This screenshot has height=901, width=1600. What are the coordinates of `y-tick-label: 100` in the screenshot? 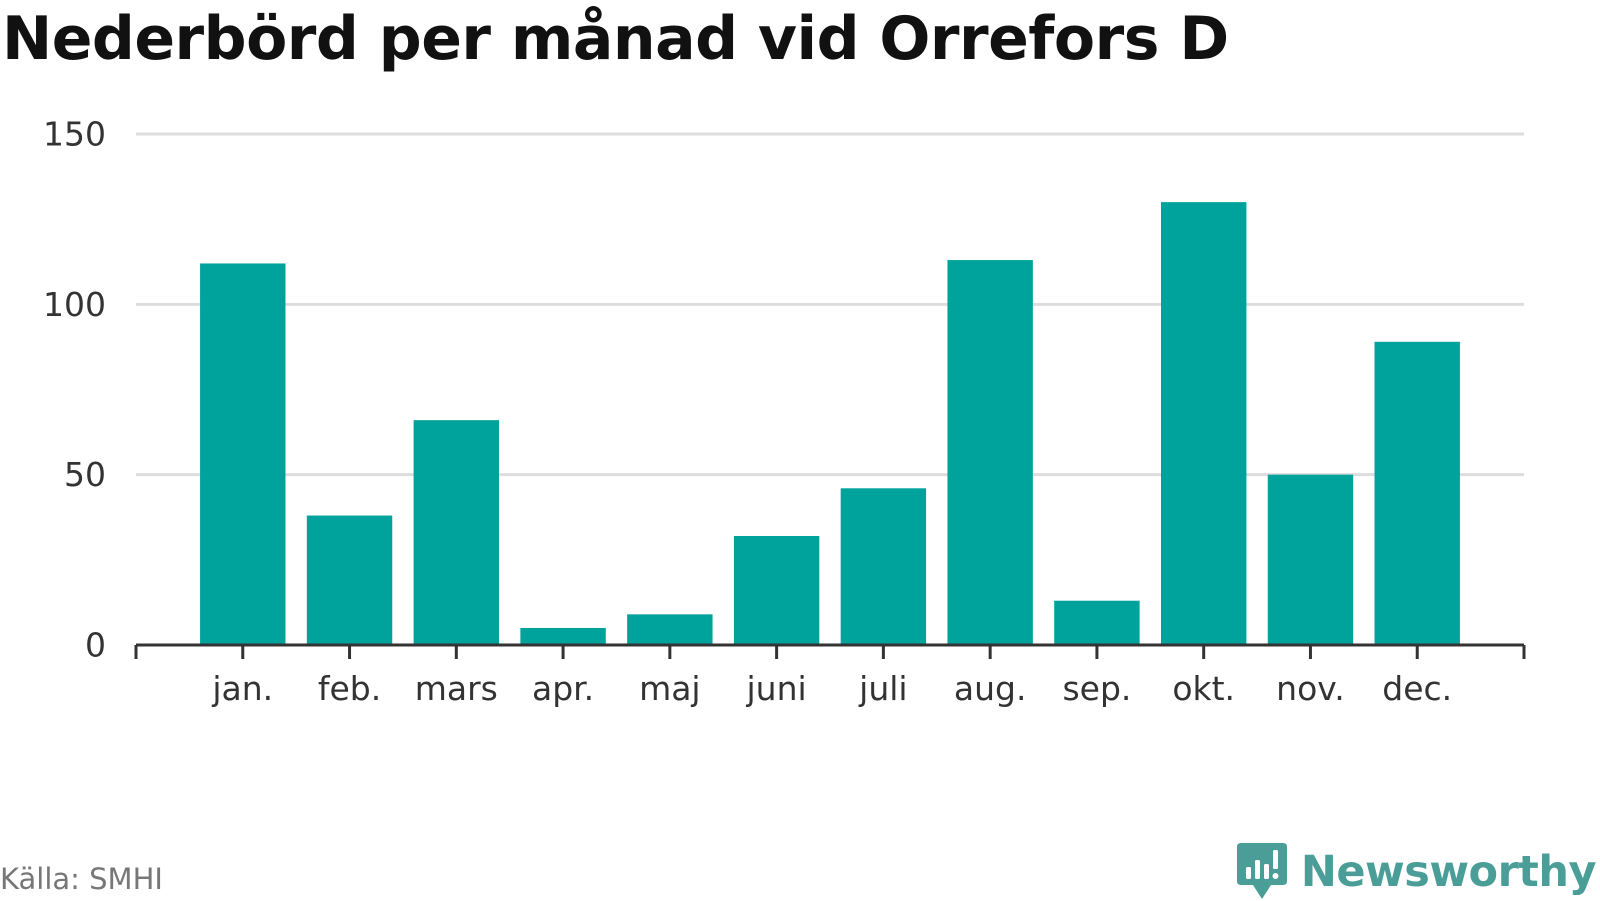 It's located at (74, 304).